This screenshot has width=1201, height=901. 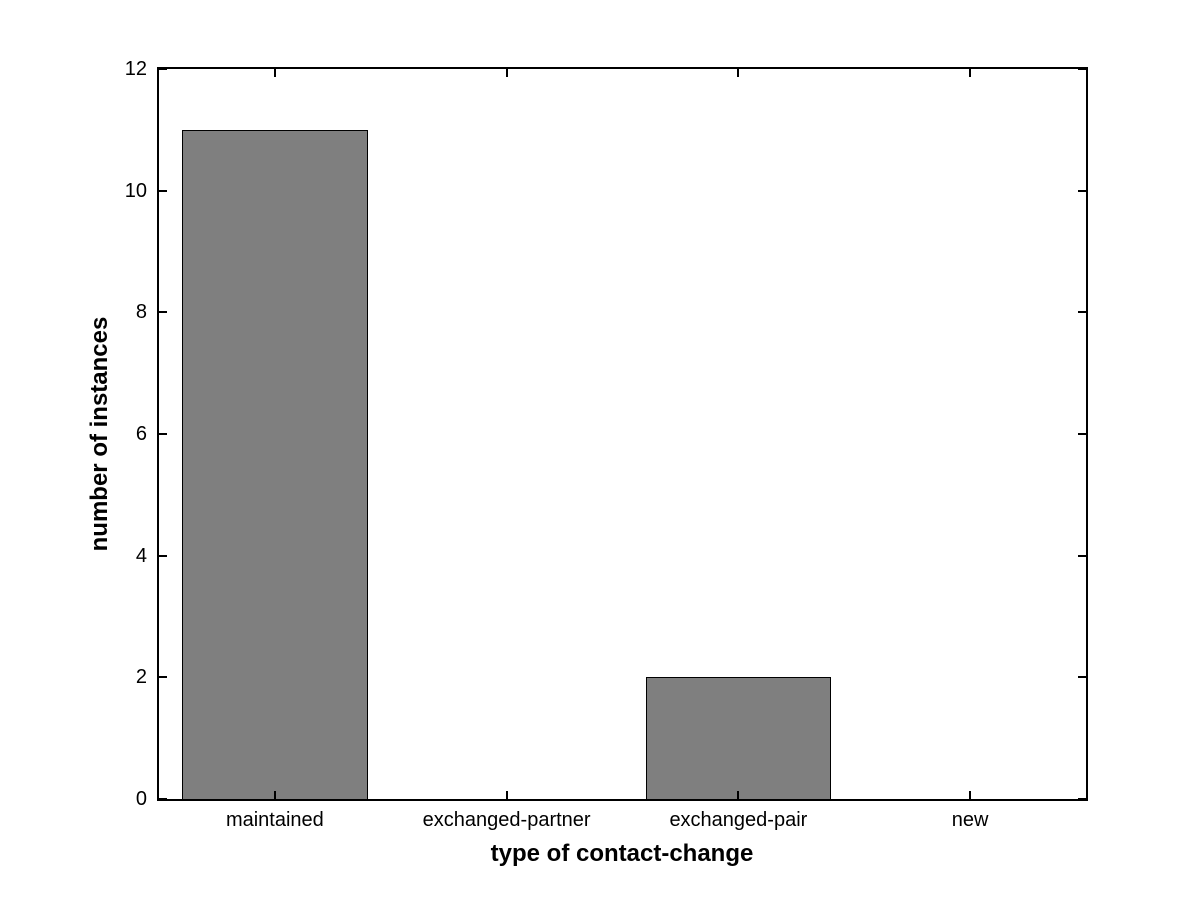 What do you see at coordinates (141, 677) in the screenshot?
I see `y-tick-label: 2` at bounding box center [141, 677].